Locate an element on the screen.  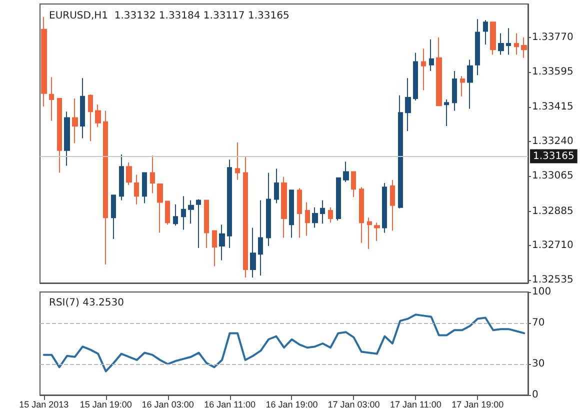
y-tick-label: 1.33415 is located at coordinates (553, 107).